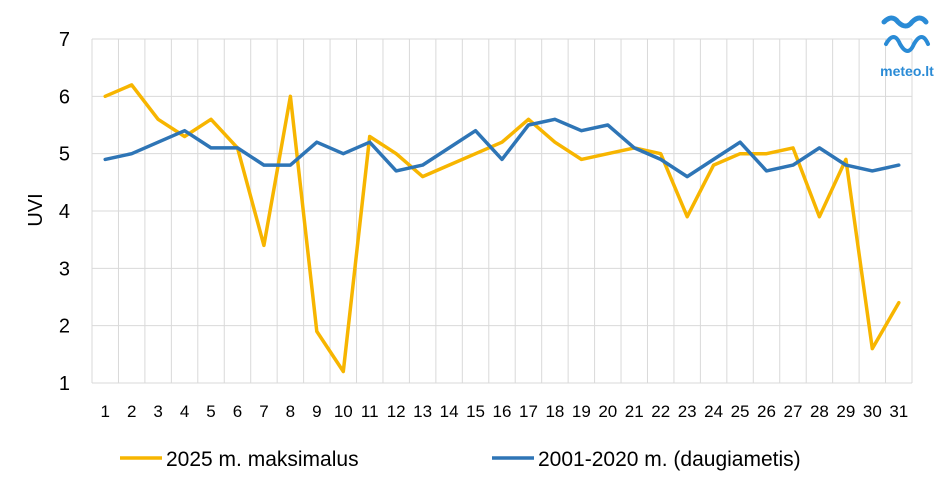  I want to click on x-tick-label: 27, so click(793, 411).